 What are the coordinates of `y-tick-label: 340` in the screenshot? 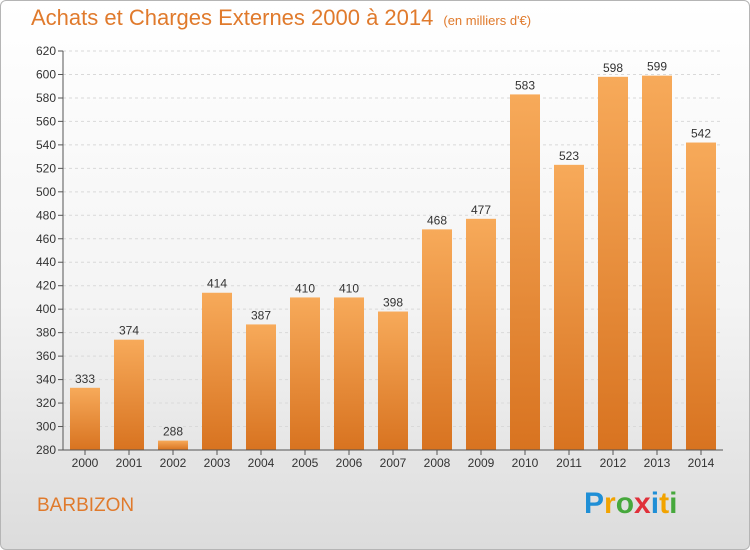 It's located at (46, 380).